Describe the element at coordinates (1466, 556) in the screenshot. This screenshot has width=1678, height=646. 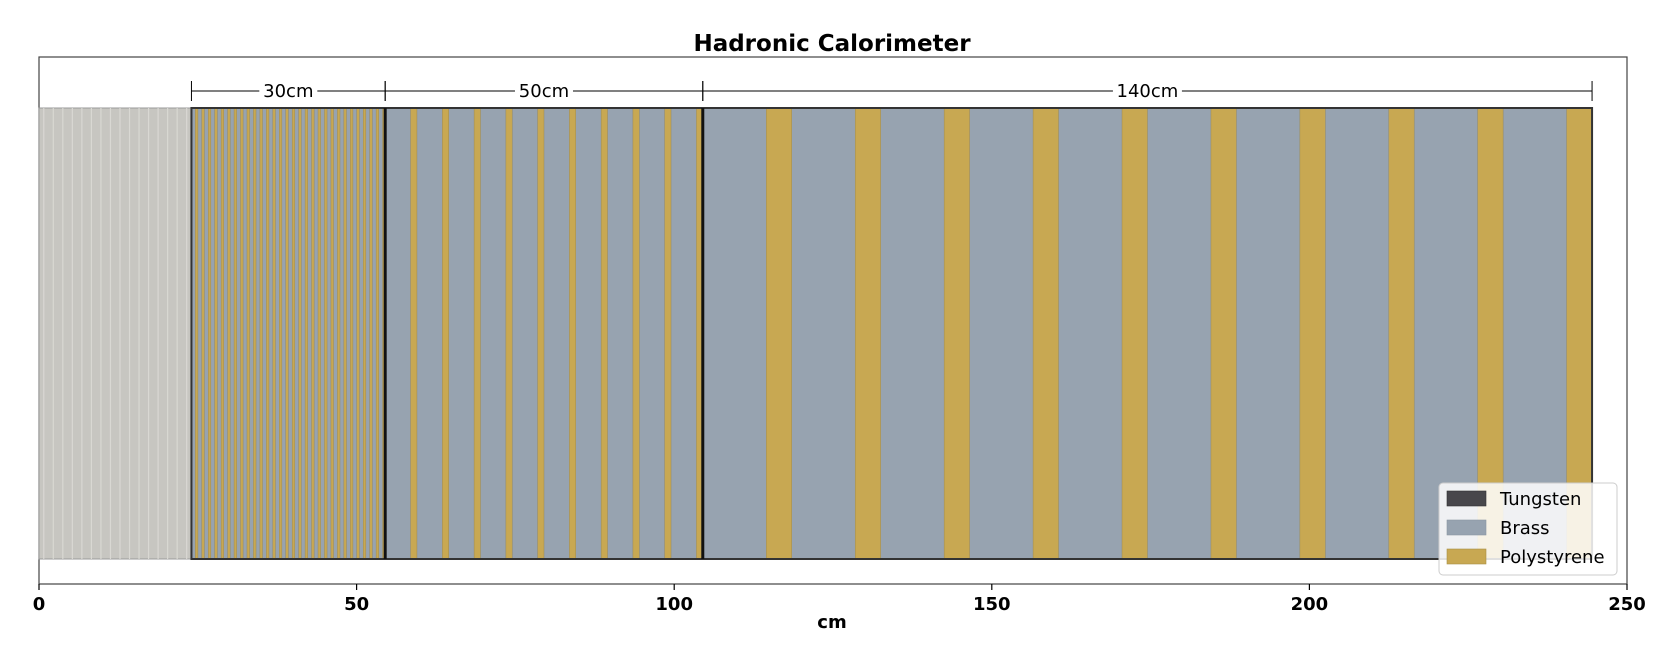
I see `legend-swatch-polystyrene` at that location.